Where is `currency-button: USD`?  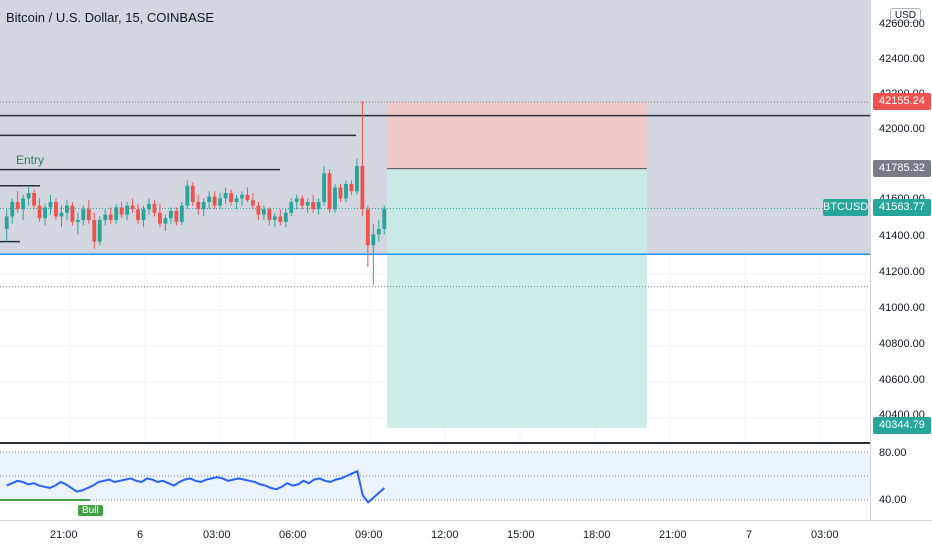 currency-button: USD is located at coordinates (905, 15).